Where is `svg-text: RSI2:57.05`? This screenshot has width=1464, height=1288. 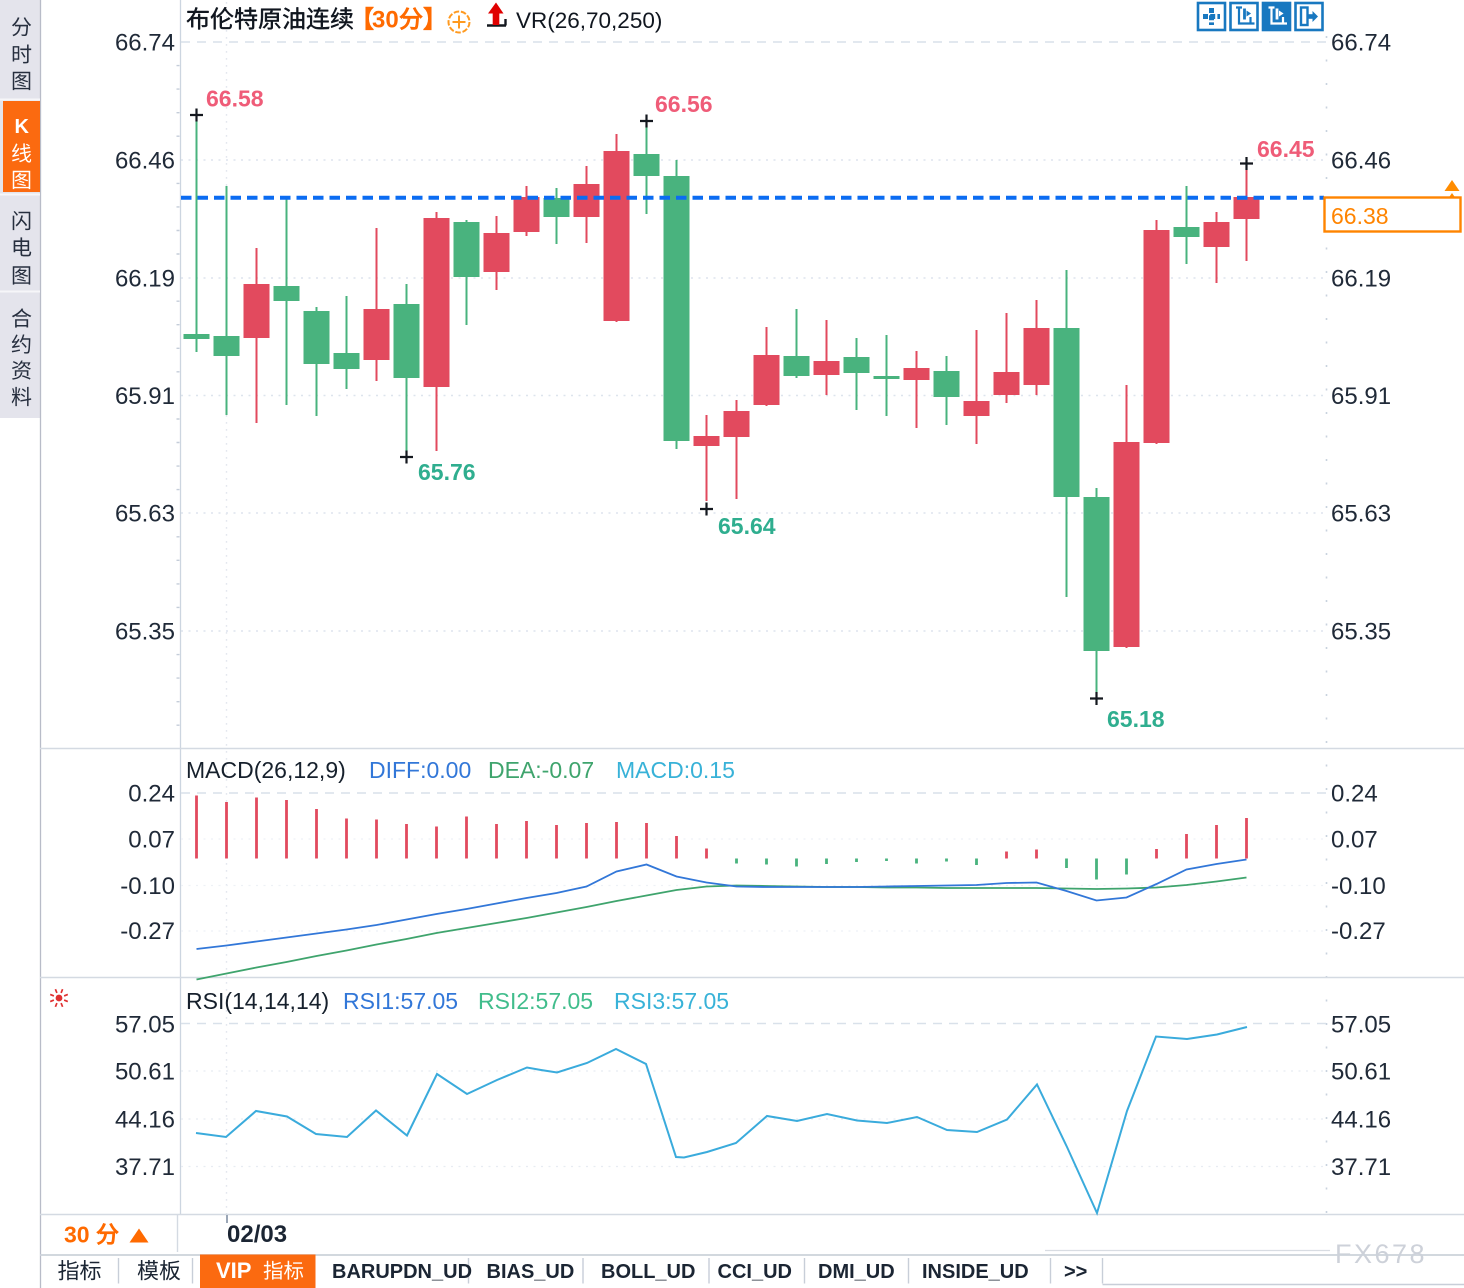
svg-text: RSI2:57.05 is located at coordinates (535, 1001).